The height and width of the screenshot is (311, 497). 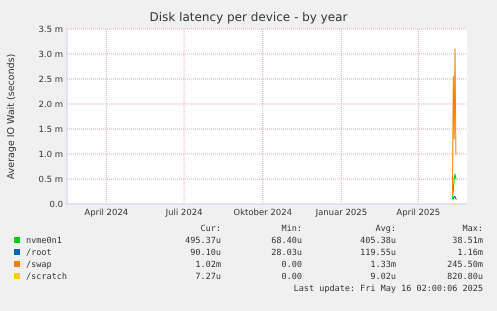 I want to click on legend-label: nvme0n1, so click(x=44, y=241).